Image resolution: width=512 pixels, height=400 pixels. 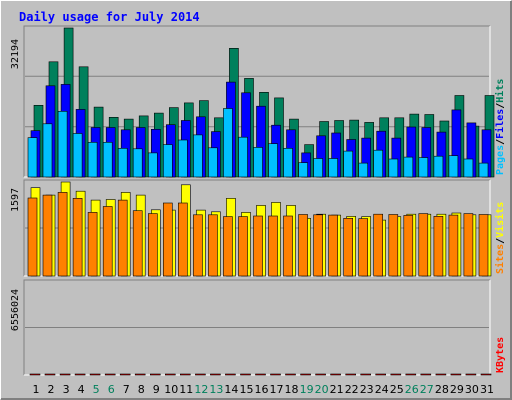 I want to click on x-tick-label-day-17: 17, so click(x=277, y=389).